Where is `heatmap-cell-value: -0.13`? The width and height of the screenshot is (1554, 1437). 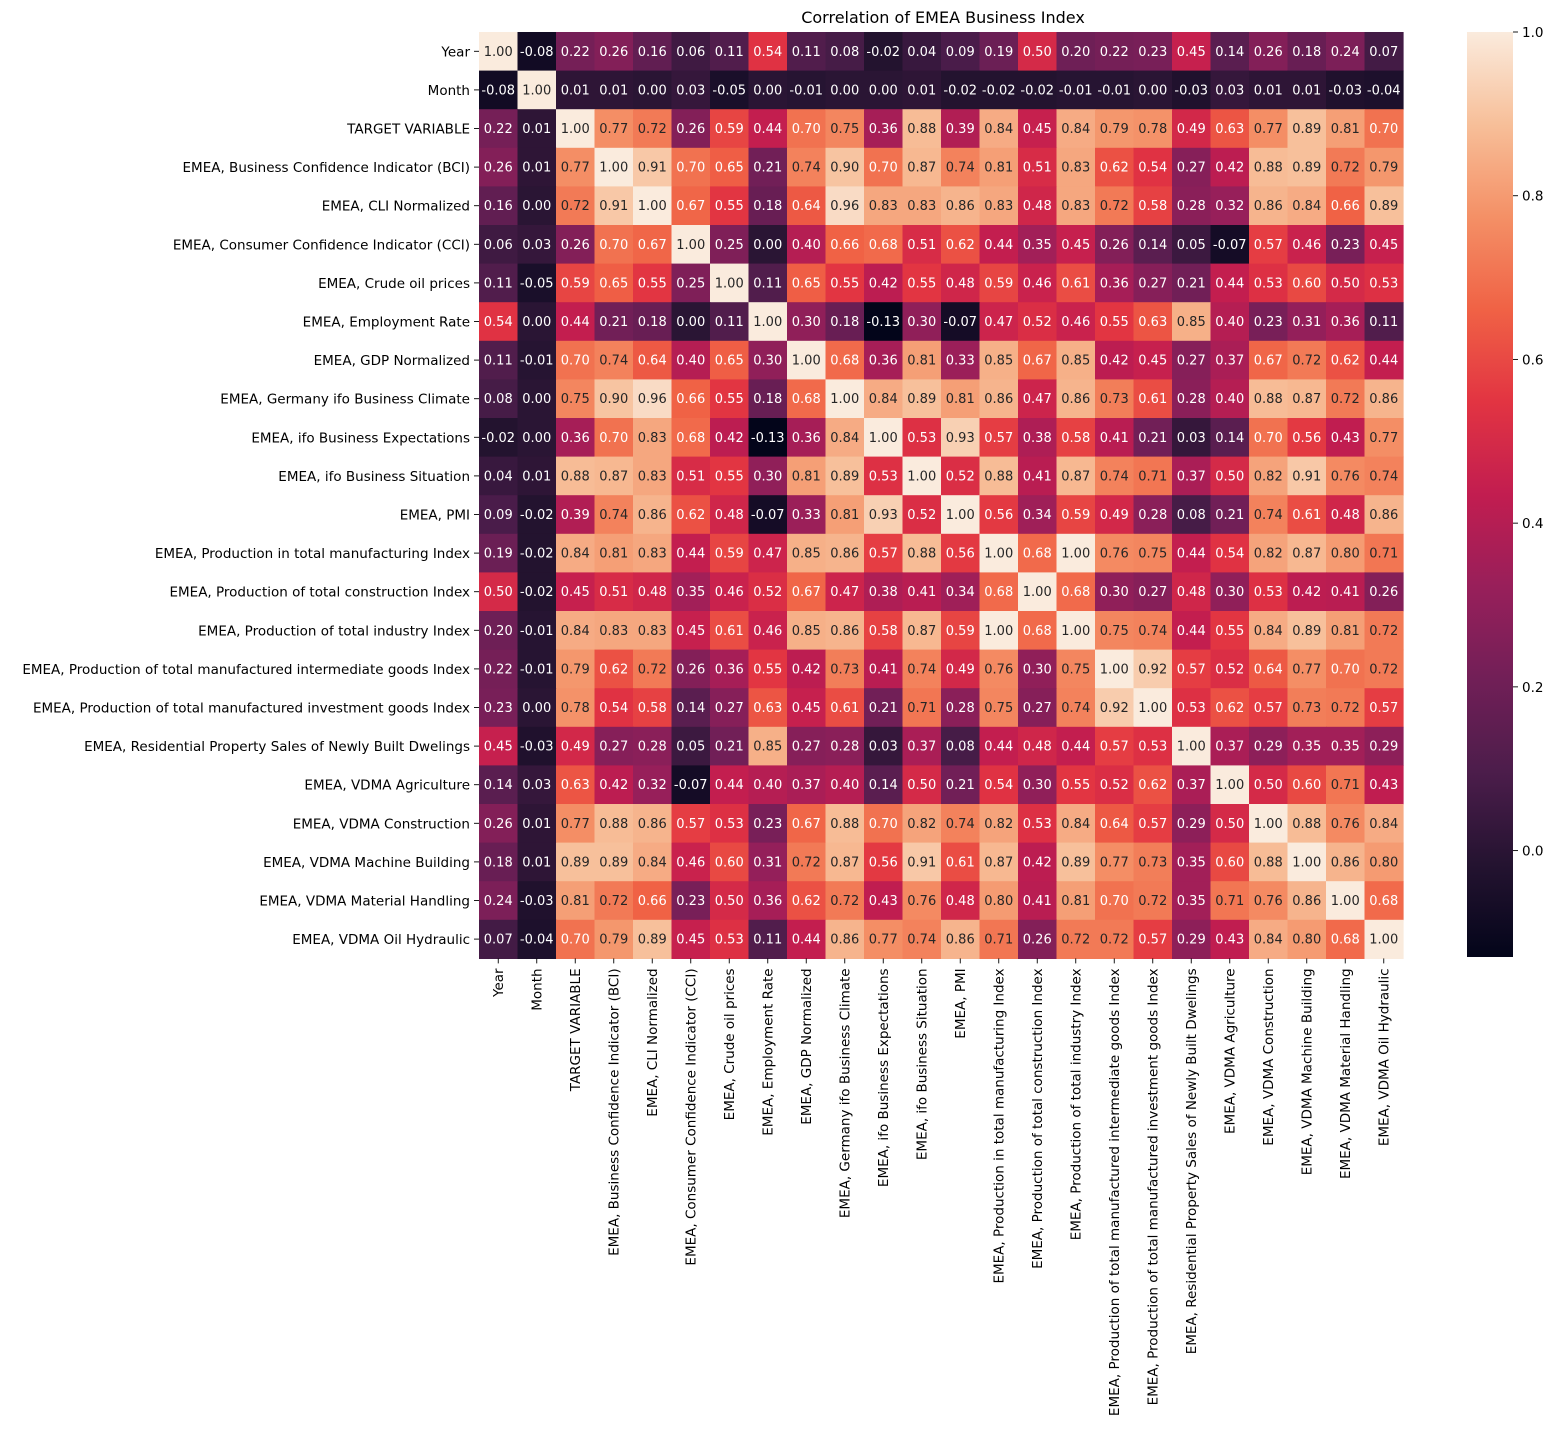 heatmap-cell-value: -0.13 is located at coordinates (883, 322).